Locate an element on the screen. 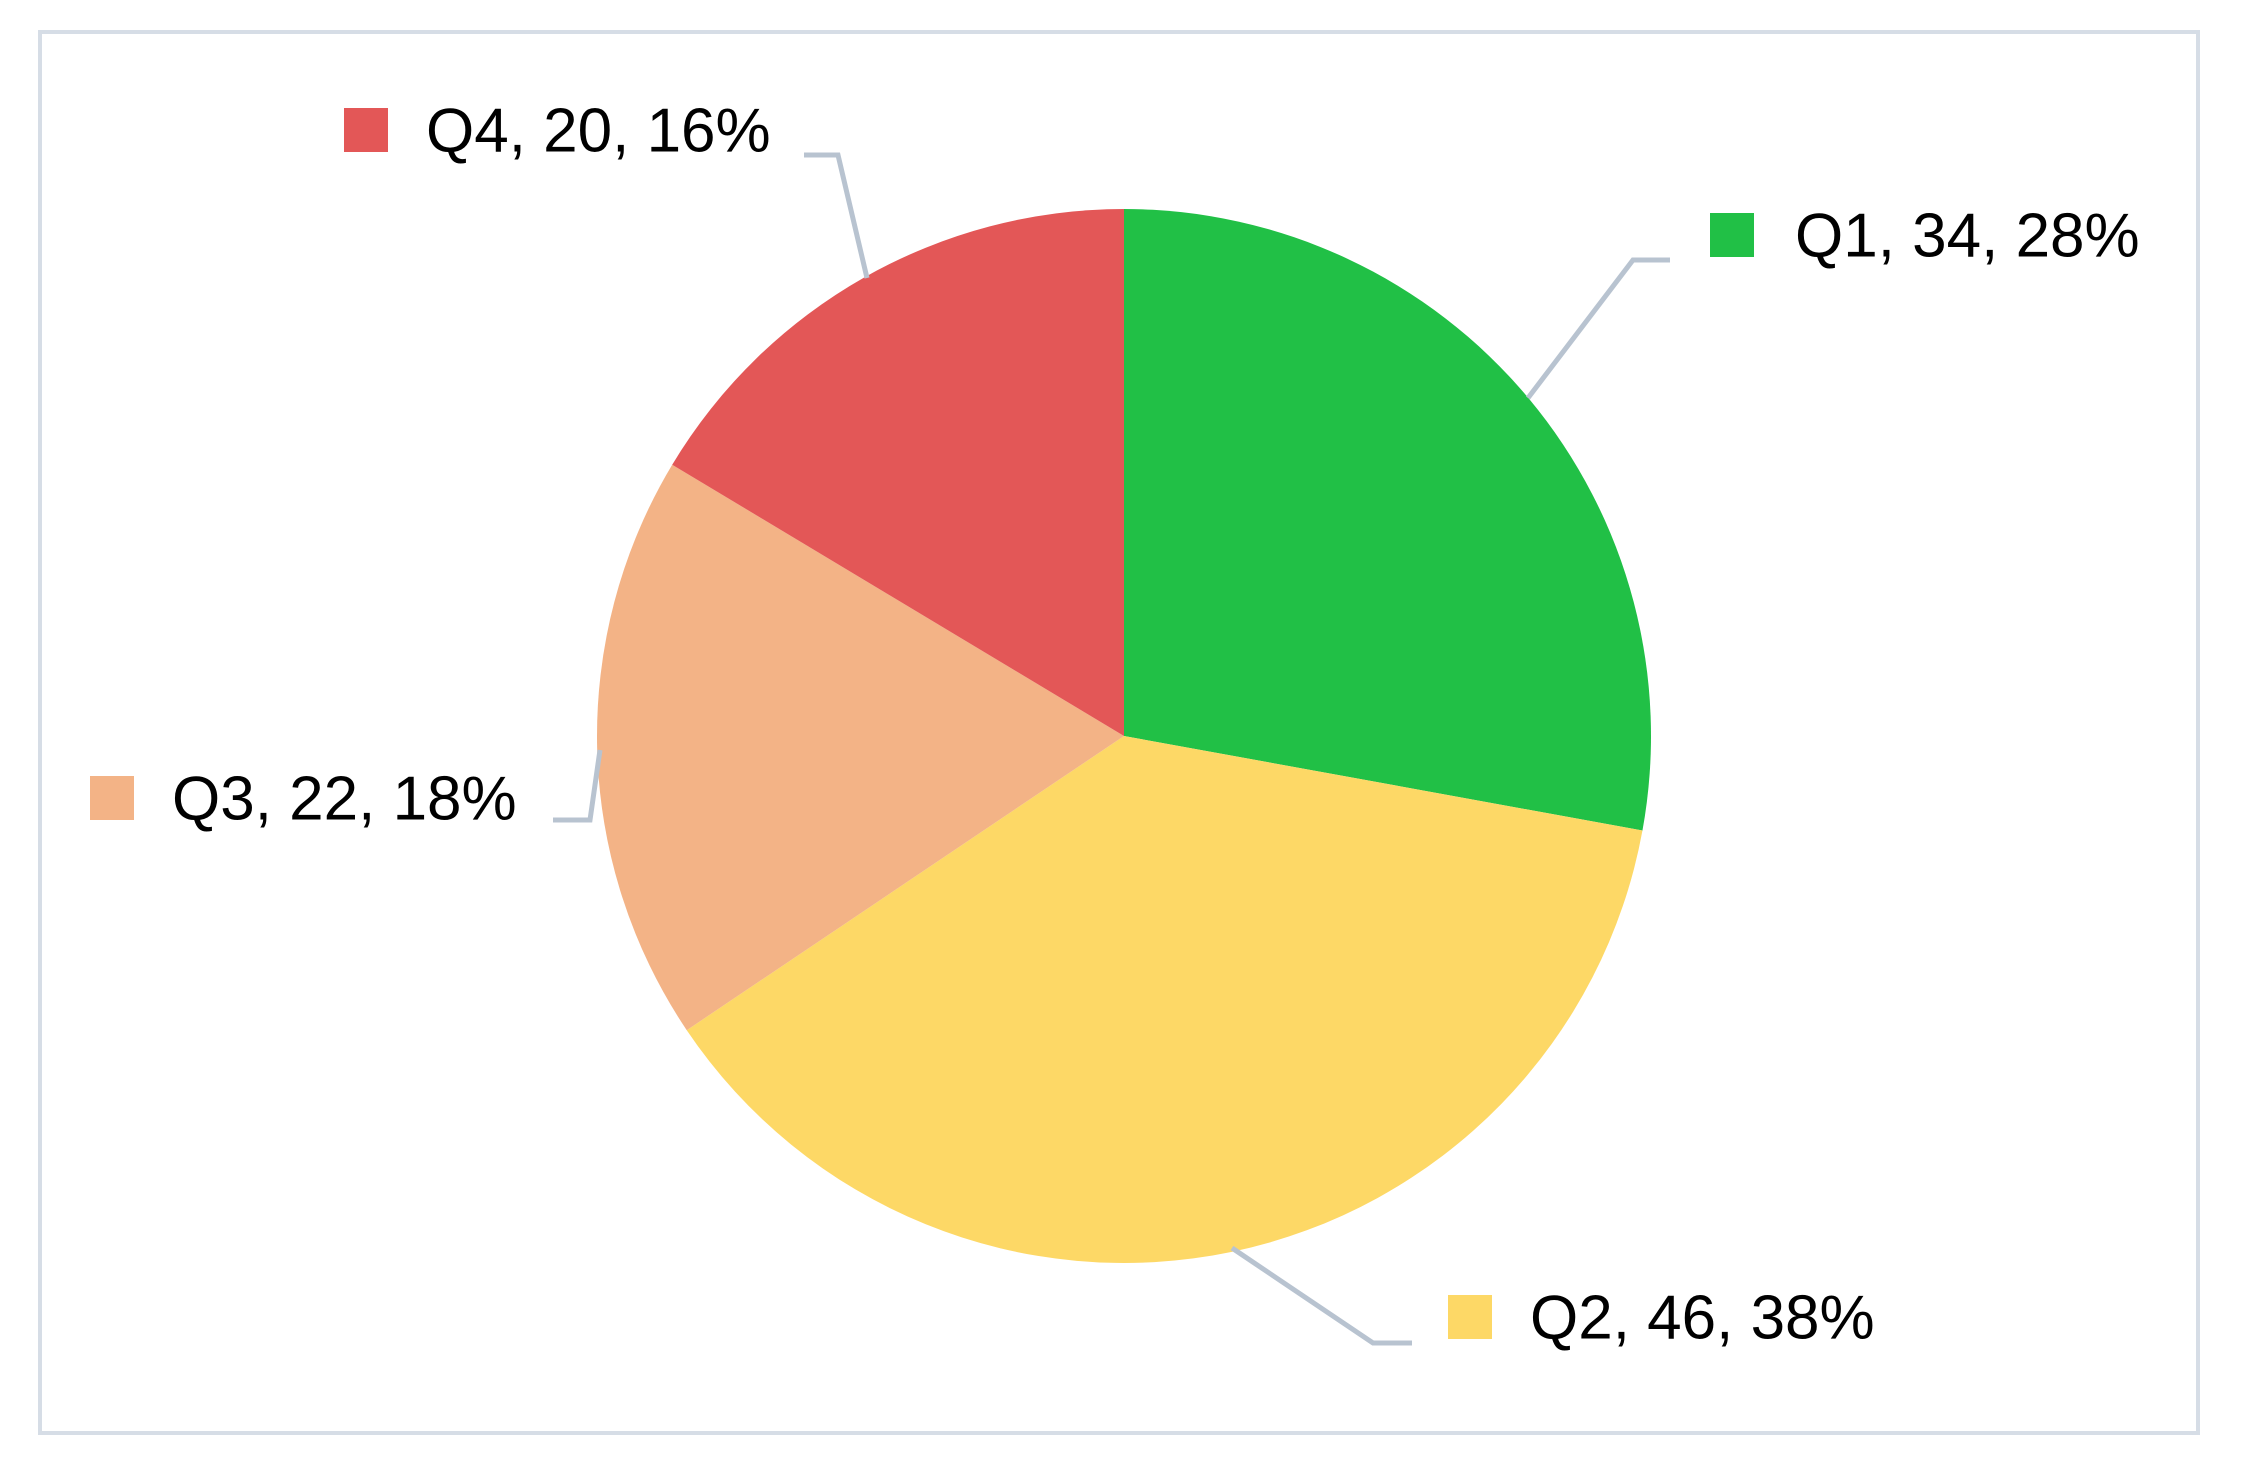 The width and height of the screenshot is (2243, 1467). label-swatch-q3 is located at coordinates (112, 798).